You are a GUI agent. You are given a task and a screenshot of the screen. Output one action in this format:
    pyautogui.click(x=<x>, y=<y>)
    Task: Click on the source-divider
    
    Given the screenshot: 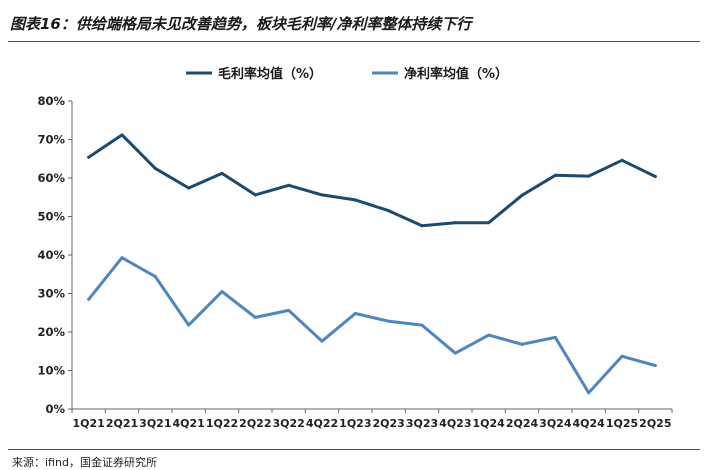 What is the action you would take?
    pyautogui.click(x=354, y=449)
    